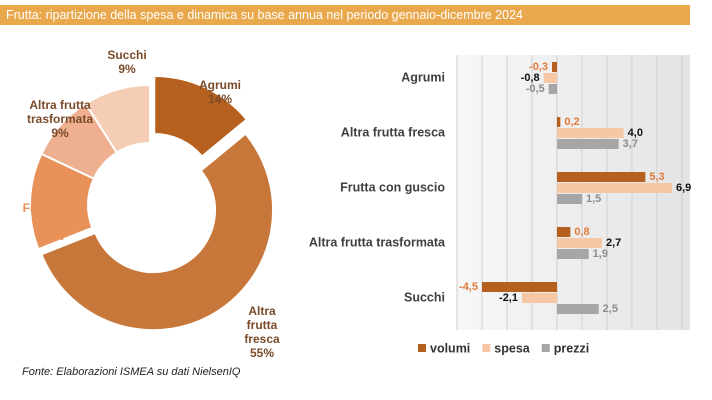  I want to click on value-label: 1,9, so click(600, 254).